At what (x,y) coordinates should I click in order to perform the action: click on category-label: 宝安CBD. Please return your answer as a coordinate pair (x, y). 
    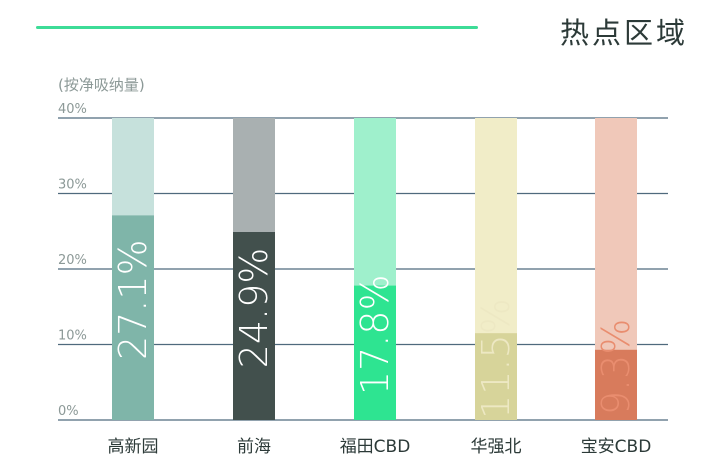
    Looking at the image, I should click on (616, 447).